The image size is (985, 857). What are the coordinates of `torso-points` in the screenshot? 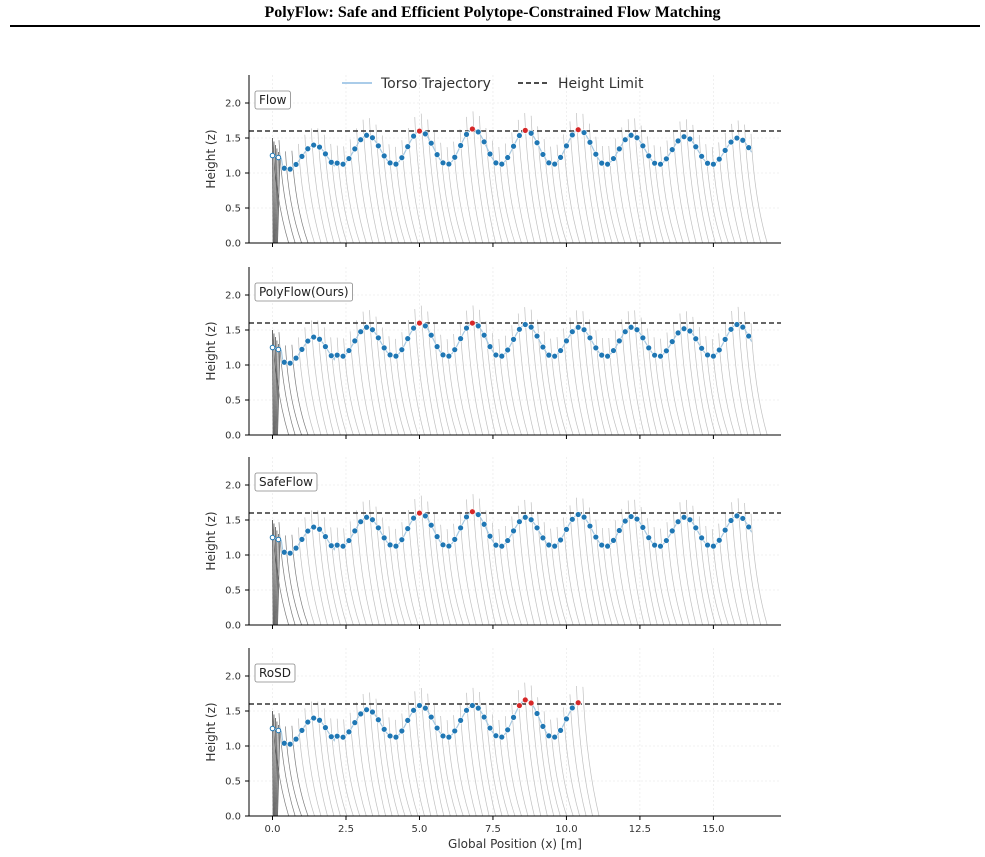 It's located at (510, 532).